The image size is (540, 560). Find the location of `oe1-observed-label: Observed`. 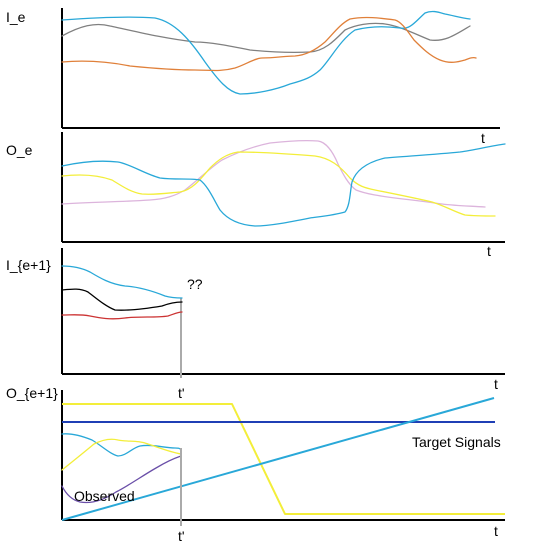

oe1-observed-label: Observed is located at coordinates (104, 496).